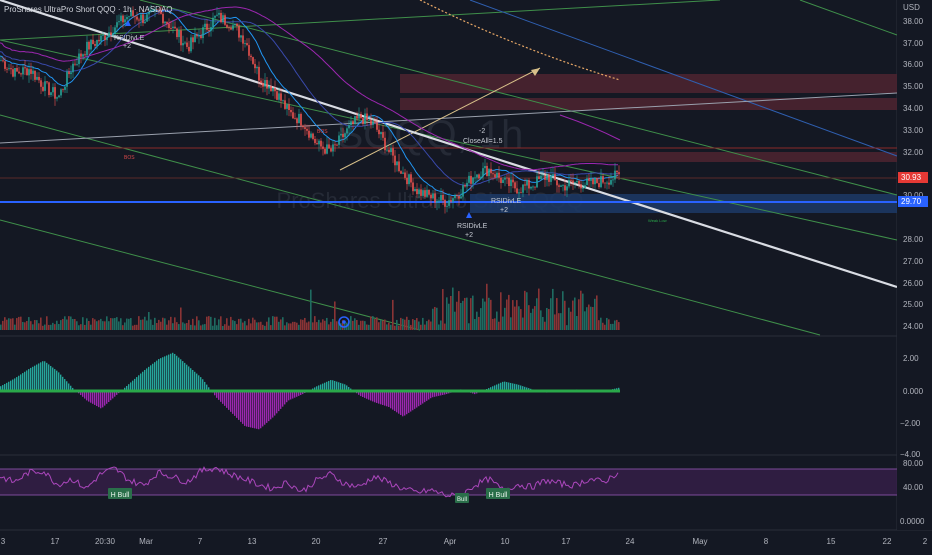  What do you see at coordinates (913, 283) in the screenshot?
I see `price-tick-10: 26.00` at bounding box center [913, 283].